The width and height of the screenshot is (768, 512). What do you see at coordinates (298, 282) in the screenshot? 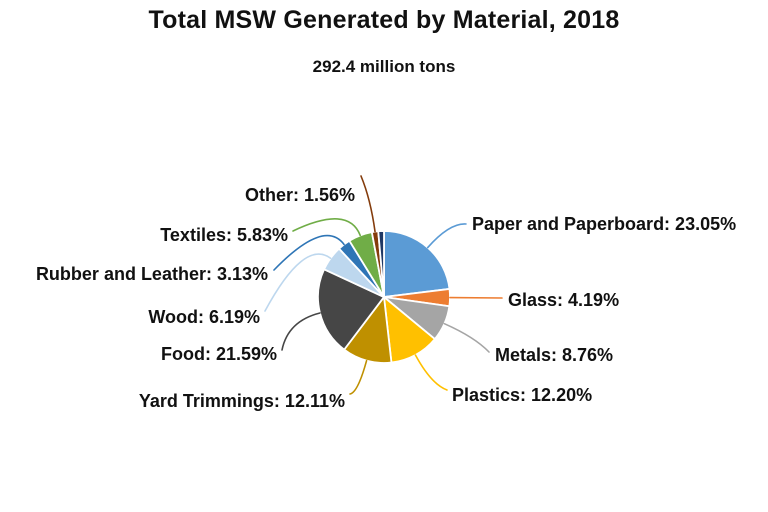
I see `leader-line-wood` at bounding box center [298, 282].